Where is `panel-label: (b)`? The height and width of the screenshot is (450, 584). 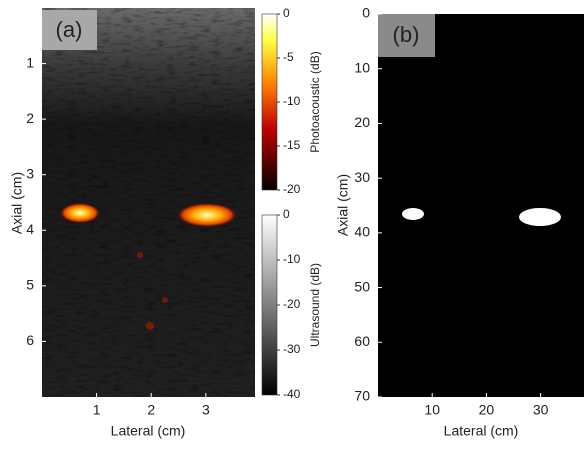 panel-label: (b) is located at coordinates (406, 34).